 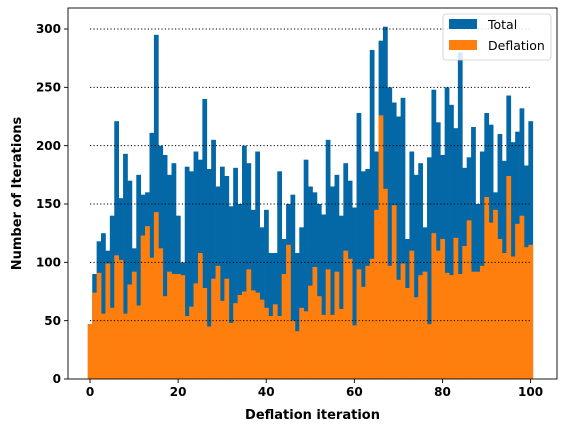 I want to click on legend-swatch-total, so click(x=463, y=24).